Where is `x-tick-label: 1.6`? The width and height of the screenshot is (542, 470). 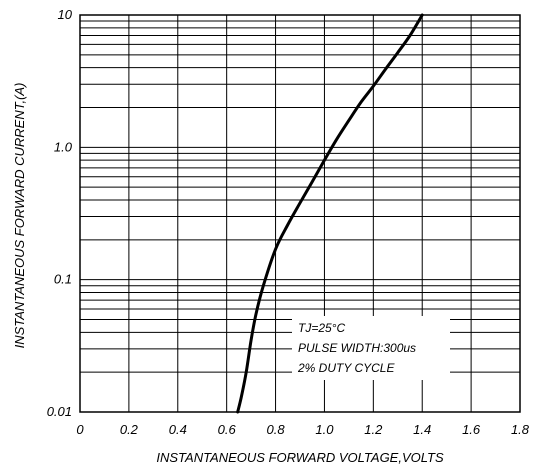 x-tick-label: 1.6 is located at coordinates (471, 429).